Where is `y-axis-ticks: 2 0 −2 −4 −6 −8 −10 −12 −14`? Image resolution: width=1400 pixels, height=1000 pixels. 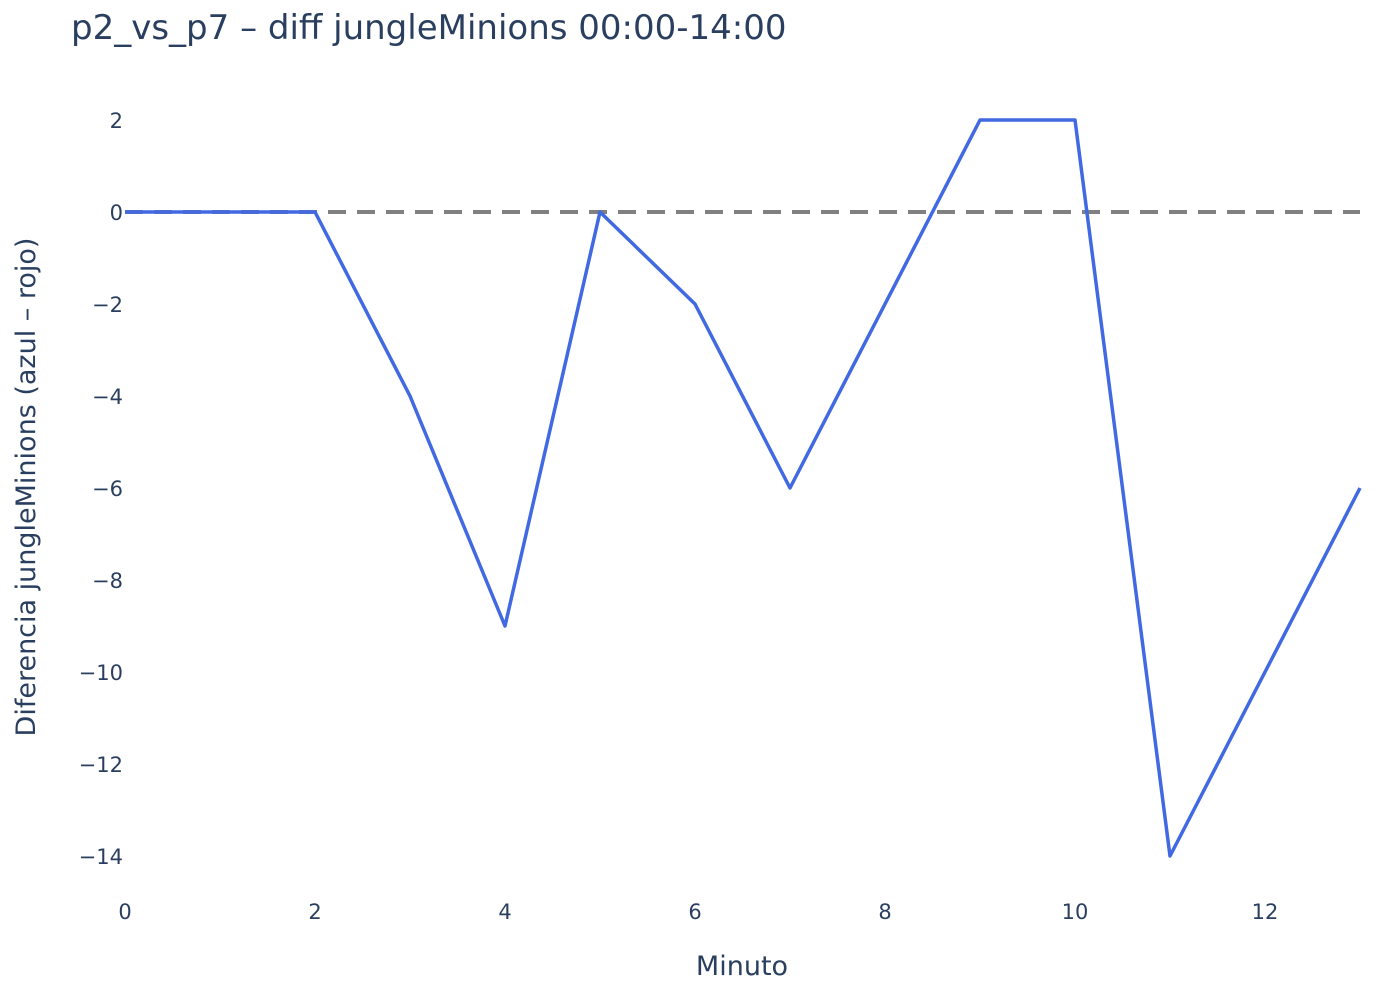 y-axis-ticks: 2 0 −2 −4 −6 −8 −10 −12 −14 is located at coordinates (101, 489).